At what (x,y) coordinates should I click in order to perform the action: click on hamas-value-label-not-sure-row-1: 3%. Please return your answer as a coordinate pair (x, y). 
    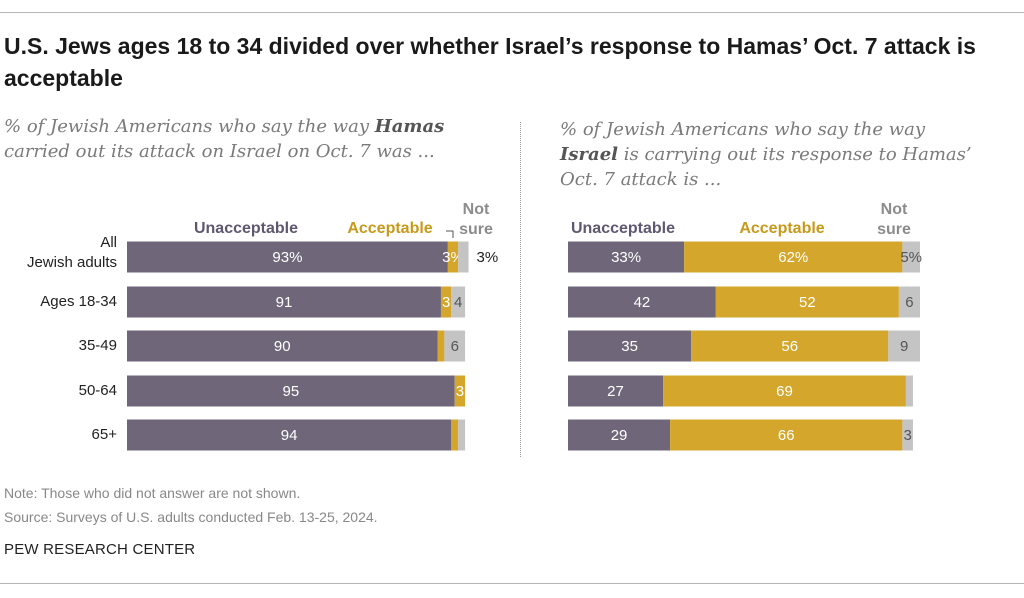
    Looking at the image, I should click on (488, 257).